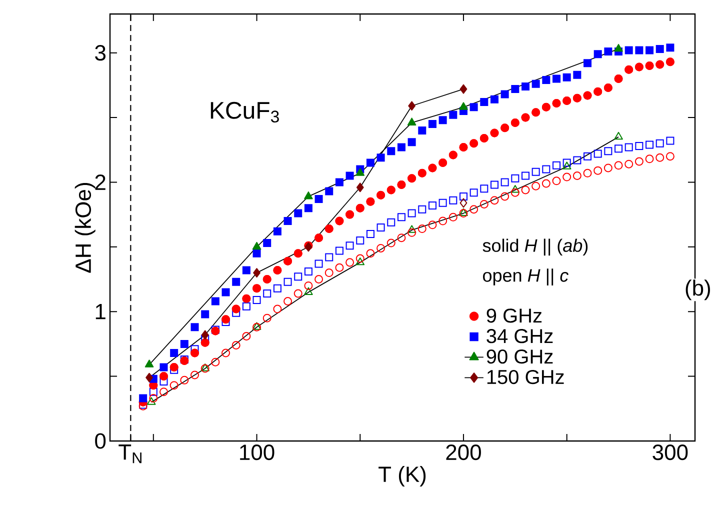 This screenshot has width=713, height=523. I want to click on x-tick-label: 200, so click(463, 452).